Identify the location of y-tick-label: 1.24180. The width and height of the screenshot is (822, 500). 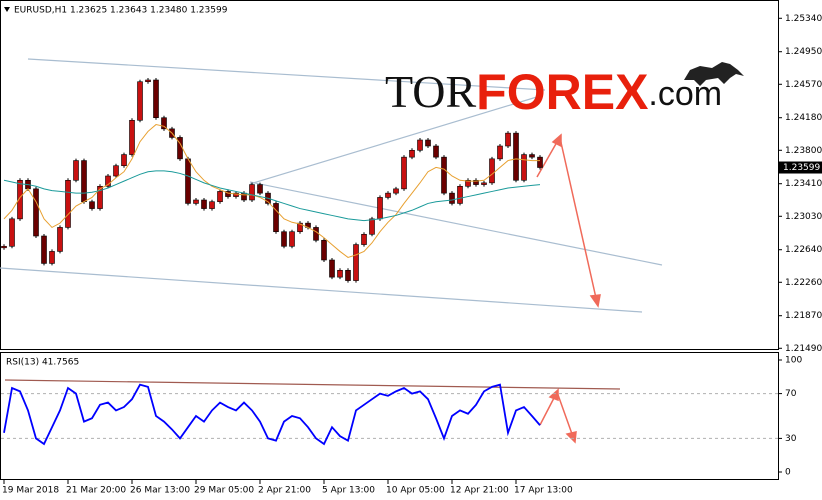
(803, 118).